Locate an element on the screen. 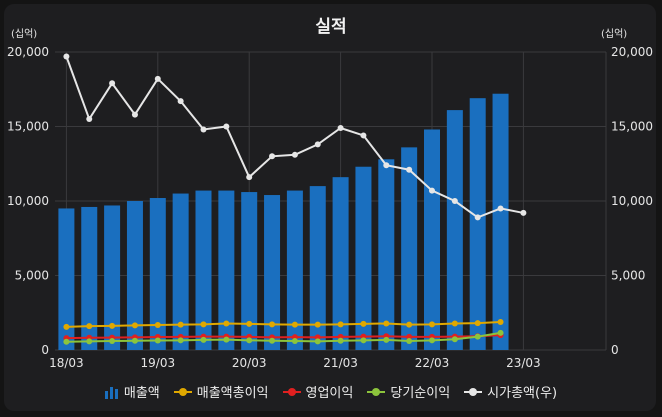 The image size is (662, 417). x-tick-label: 18/03 is located at coordinates (66, 363).